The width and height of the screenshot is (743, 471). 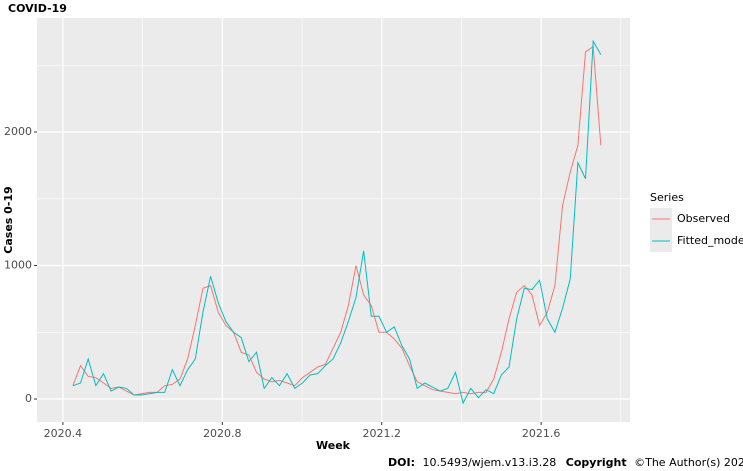 What do you see at coordinates (18, 265) in the screenshot?
I see `y-tick-label: 1000` at bounding box center [18, 265].